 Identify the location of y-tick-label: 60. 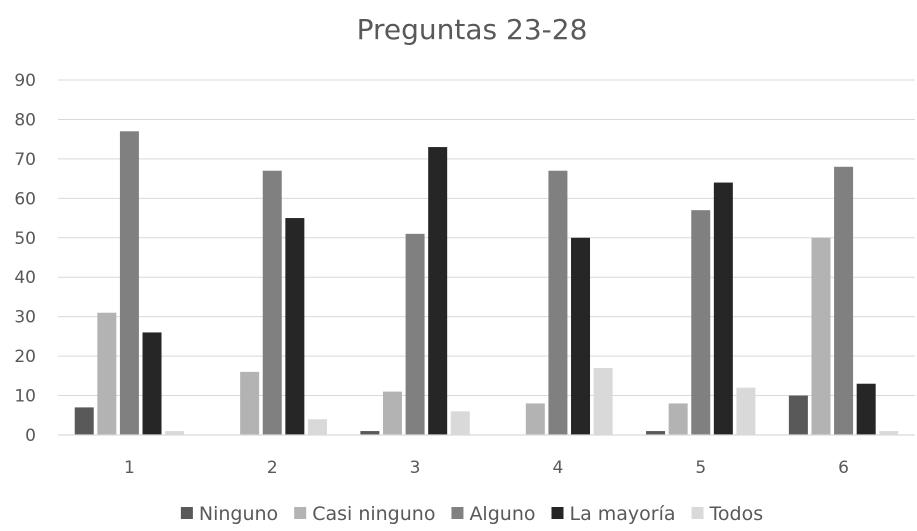
(25, 199).